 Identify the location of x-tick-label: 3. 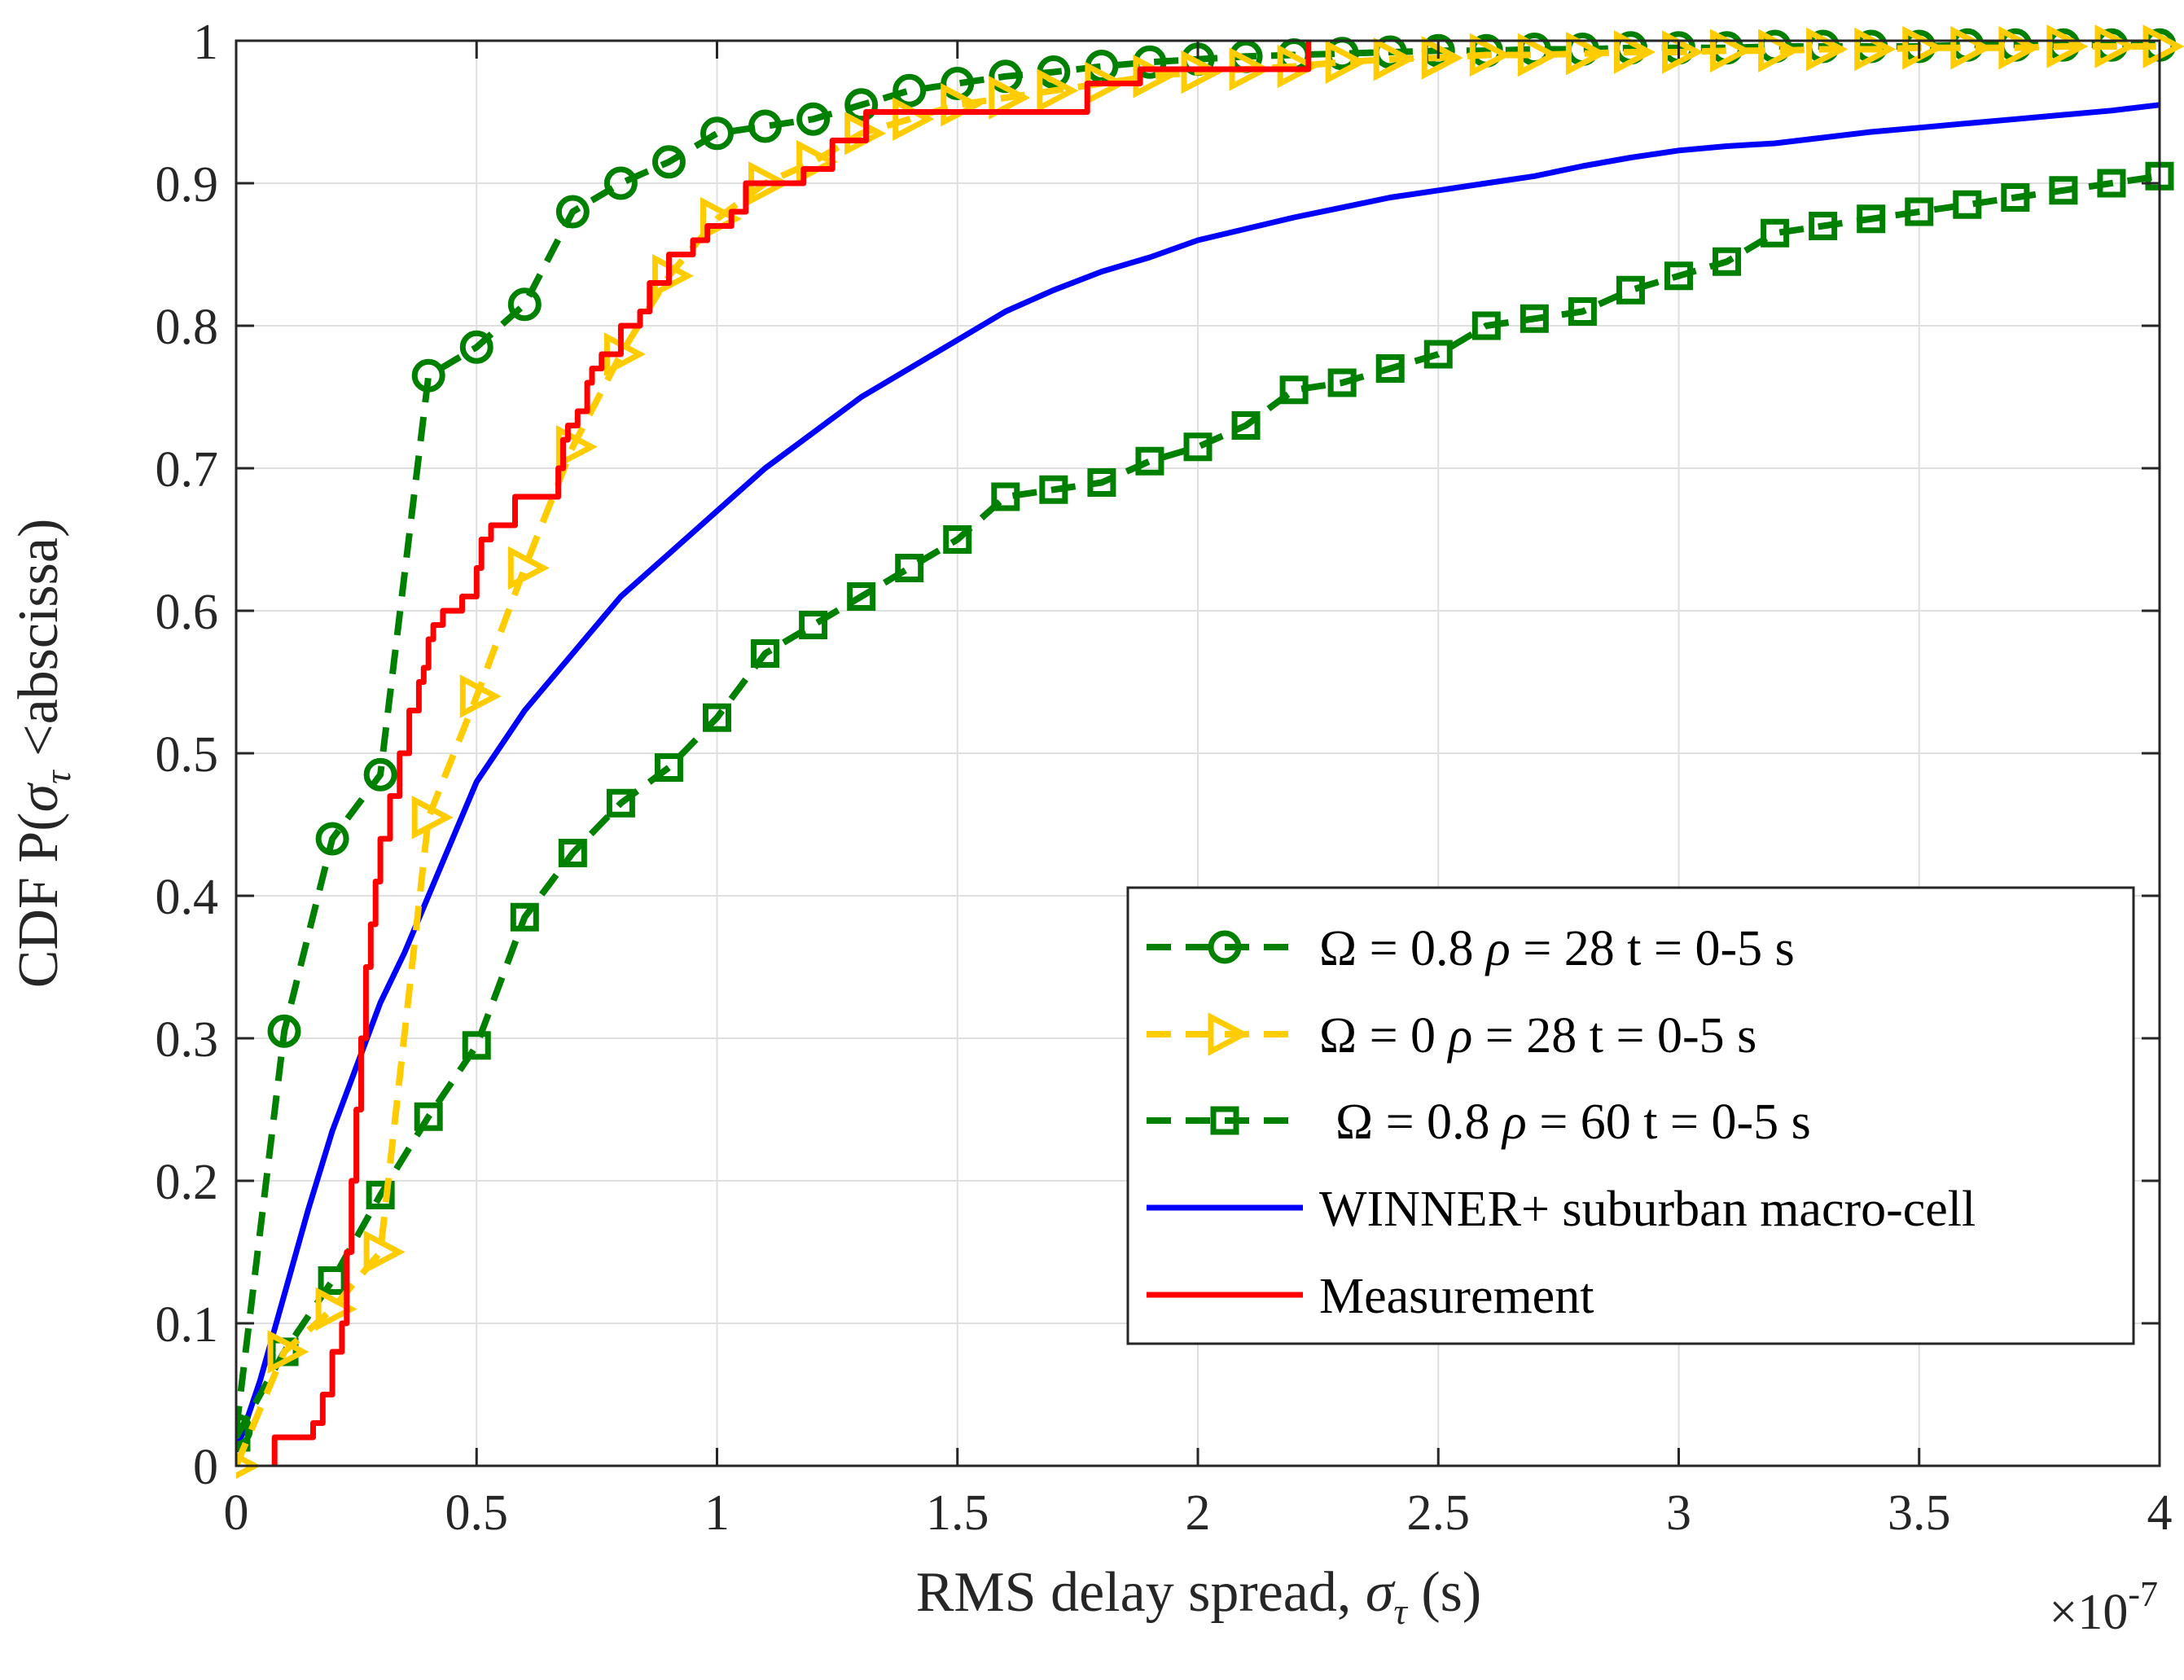
(1679, 1513).